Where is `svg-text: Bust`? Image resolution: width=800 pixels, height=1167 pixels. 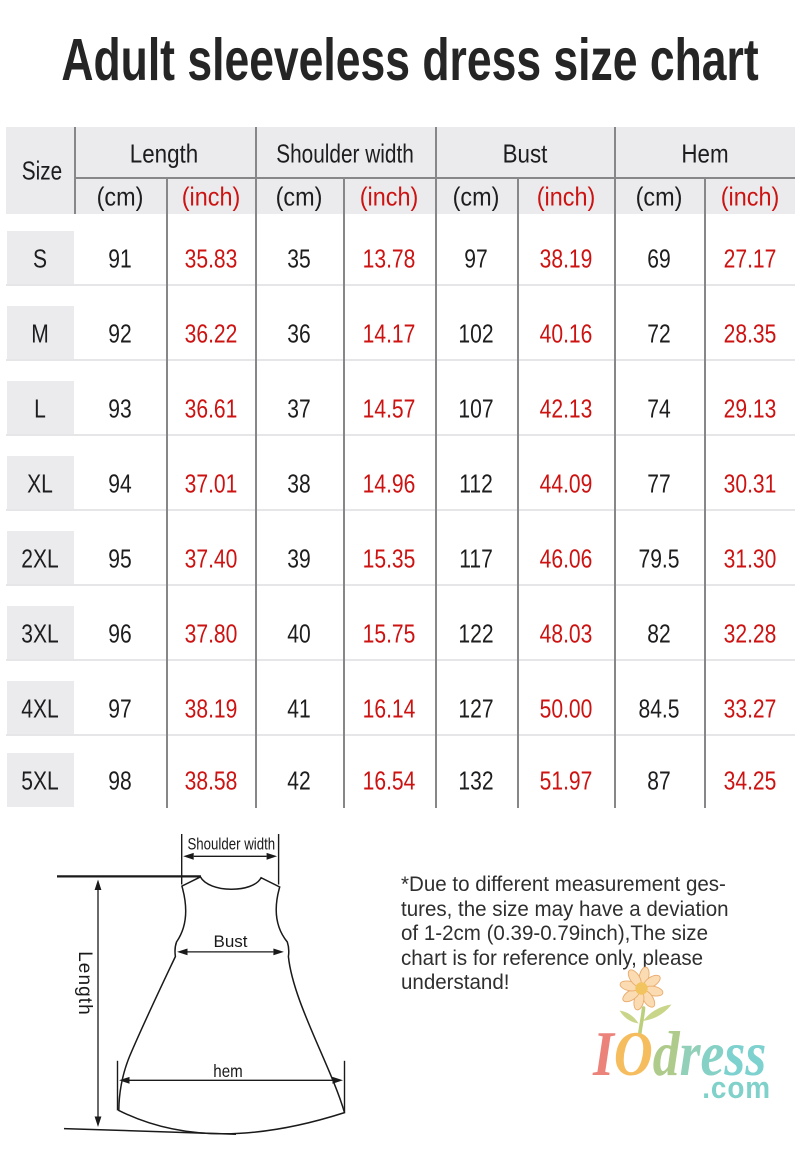 svg-text: Bust is located at coordinates (230, 941).